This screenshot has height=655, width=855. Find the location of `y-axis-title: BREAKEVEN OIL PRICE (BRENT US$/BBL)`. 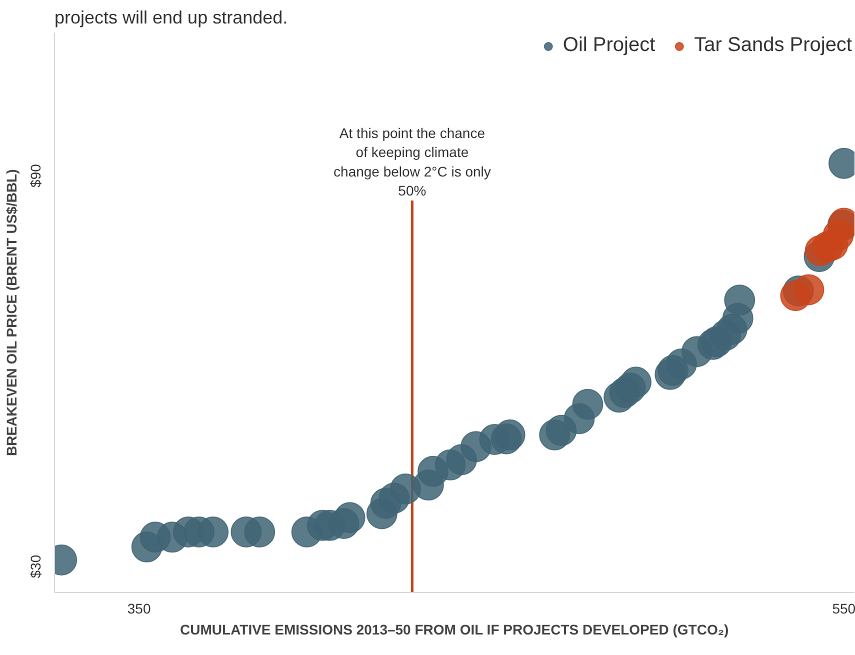

y-axis-title: BREAKEVEN OIL PRICE (BRENT US$/BBL) is located at coordinates (12, 312).